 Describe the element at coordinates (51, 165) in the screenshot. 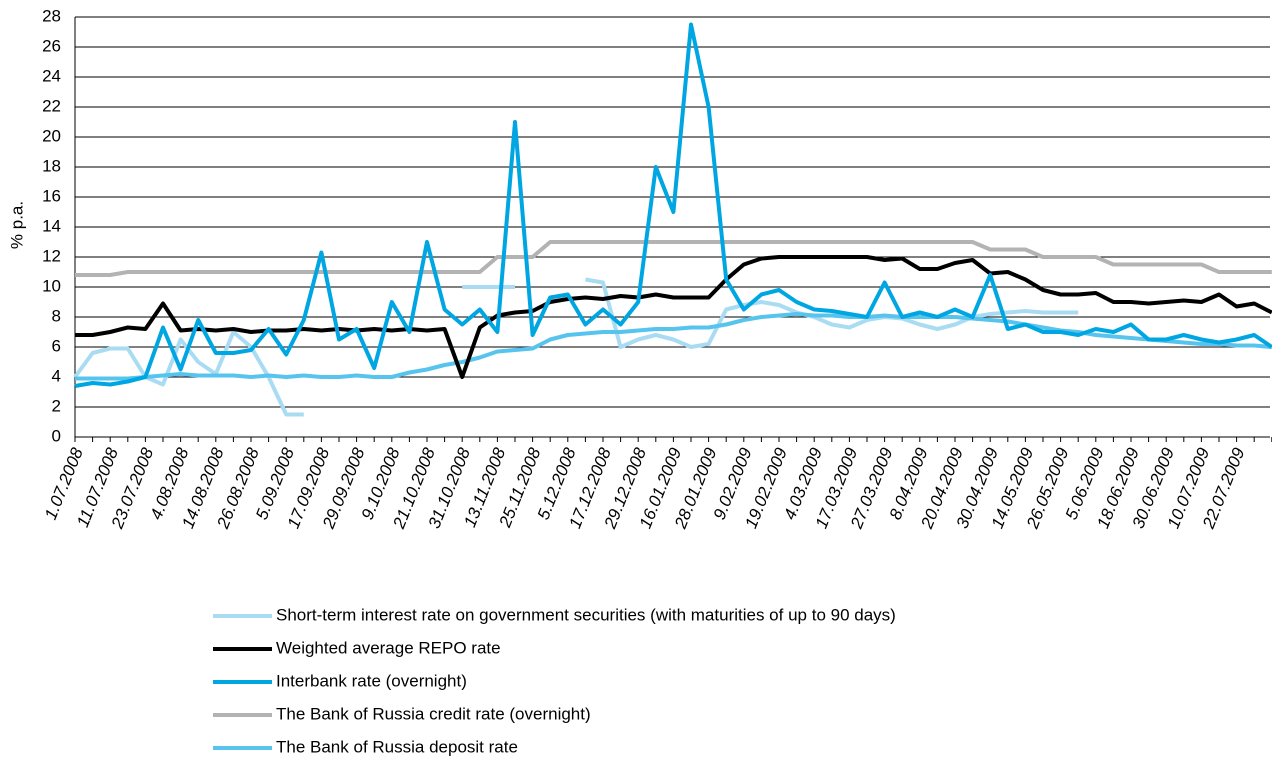

I see `y-tick-label: 18` at that location.